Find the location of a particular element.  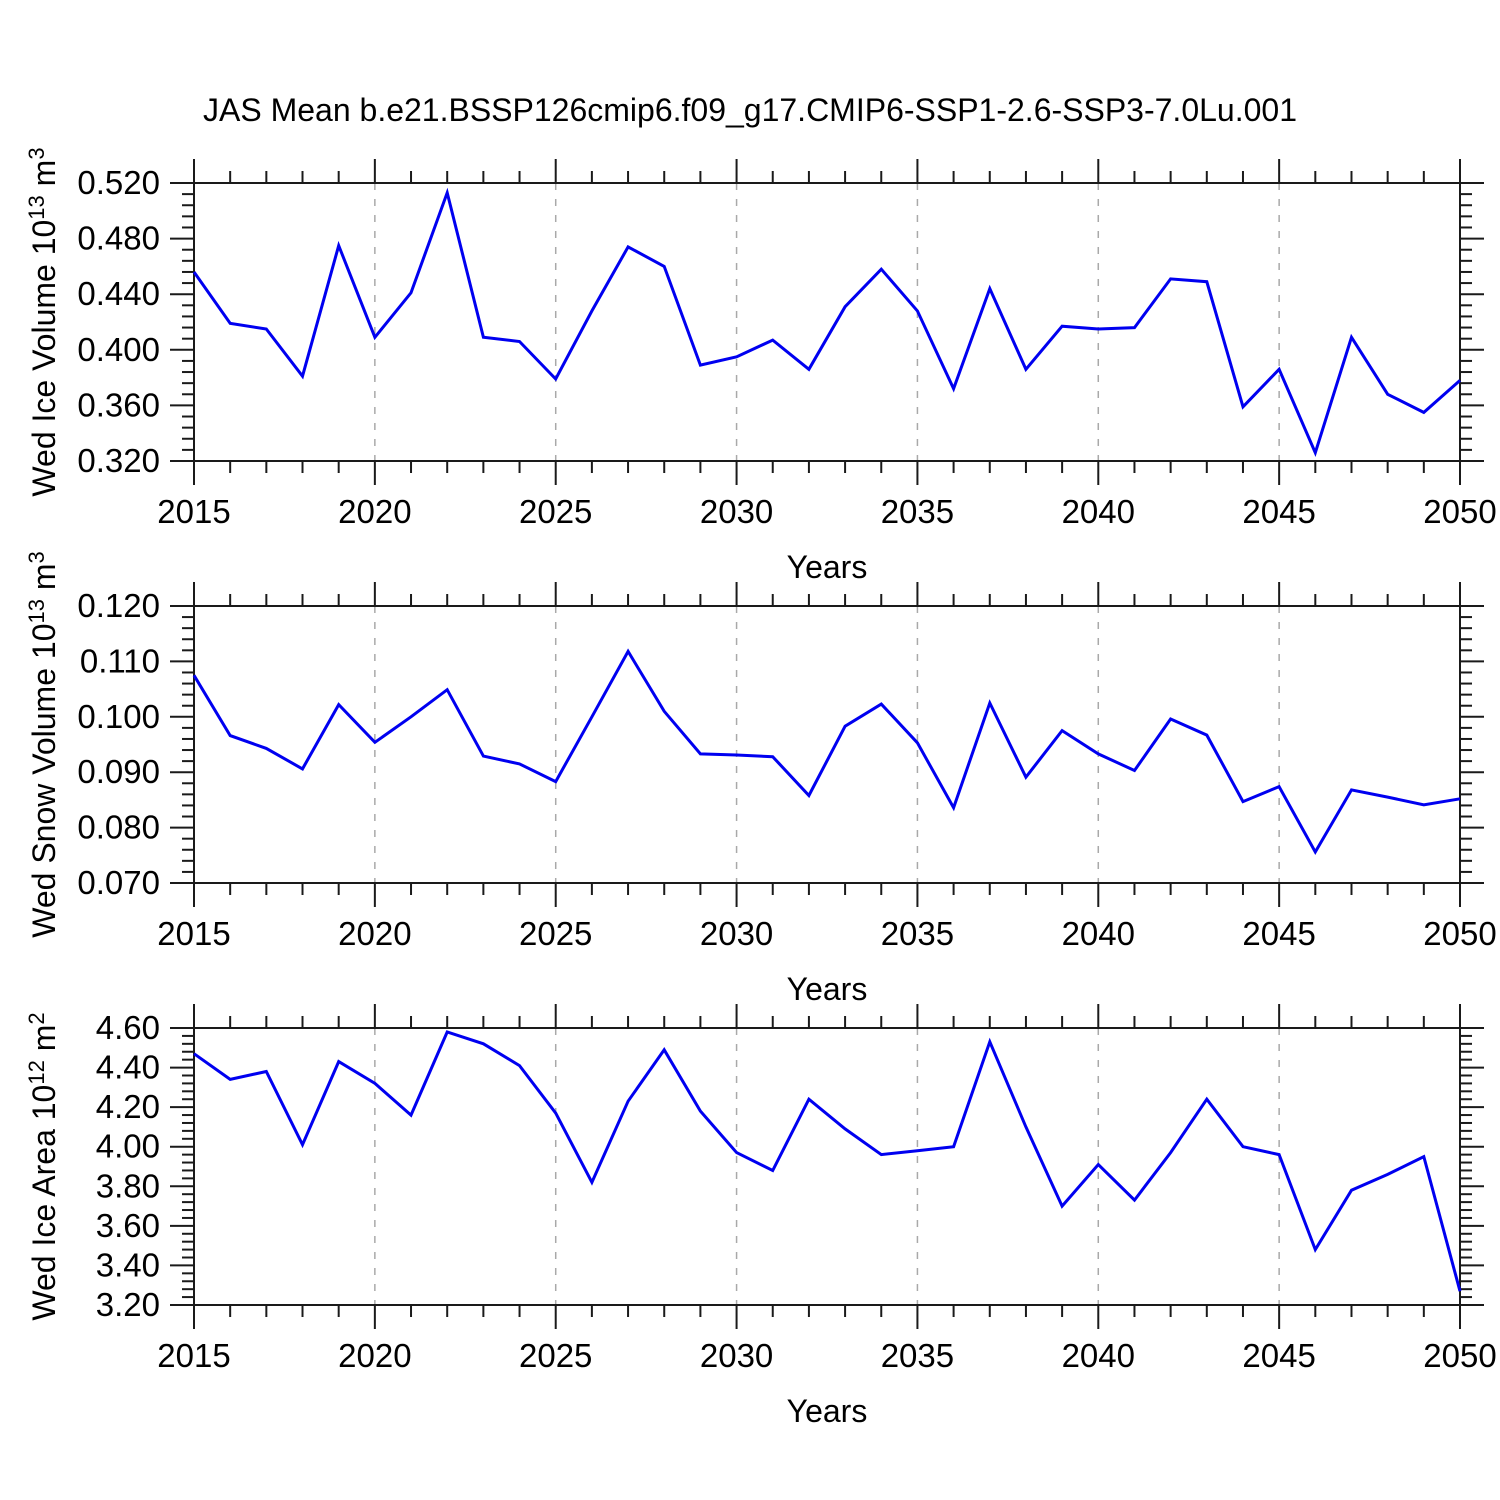

y-tick-labels: 0.120 0.110 0.100 0.090 0.080 0.070 is located at coordinates (118, 744).